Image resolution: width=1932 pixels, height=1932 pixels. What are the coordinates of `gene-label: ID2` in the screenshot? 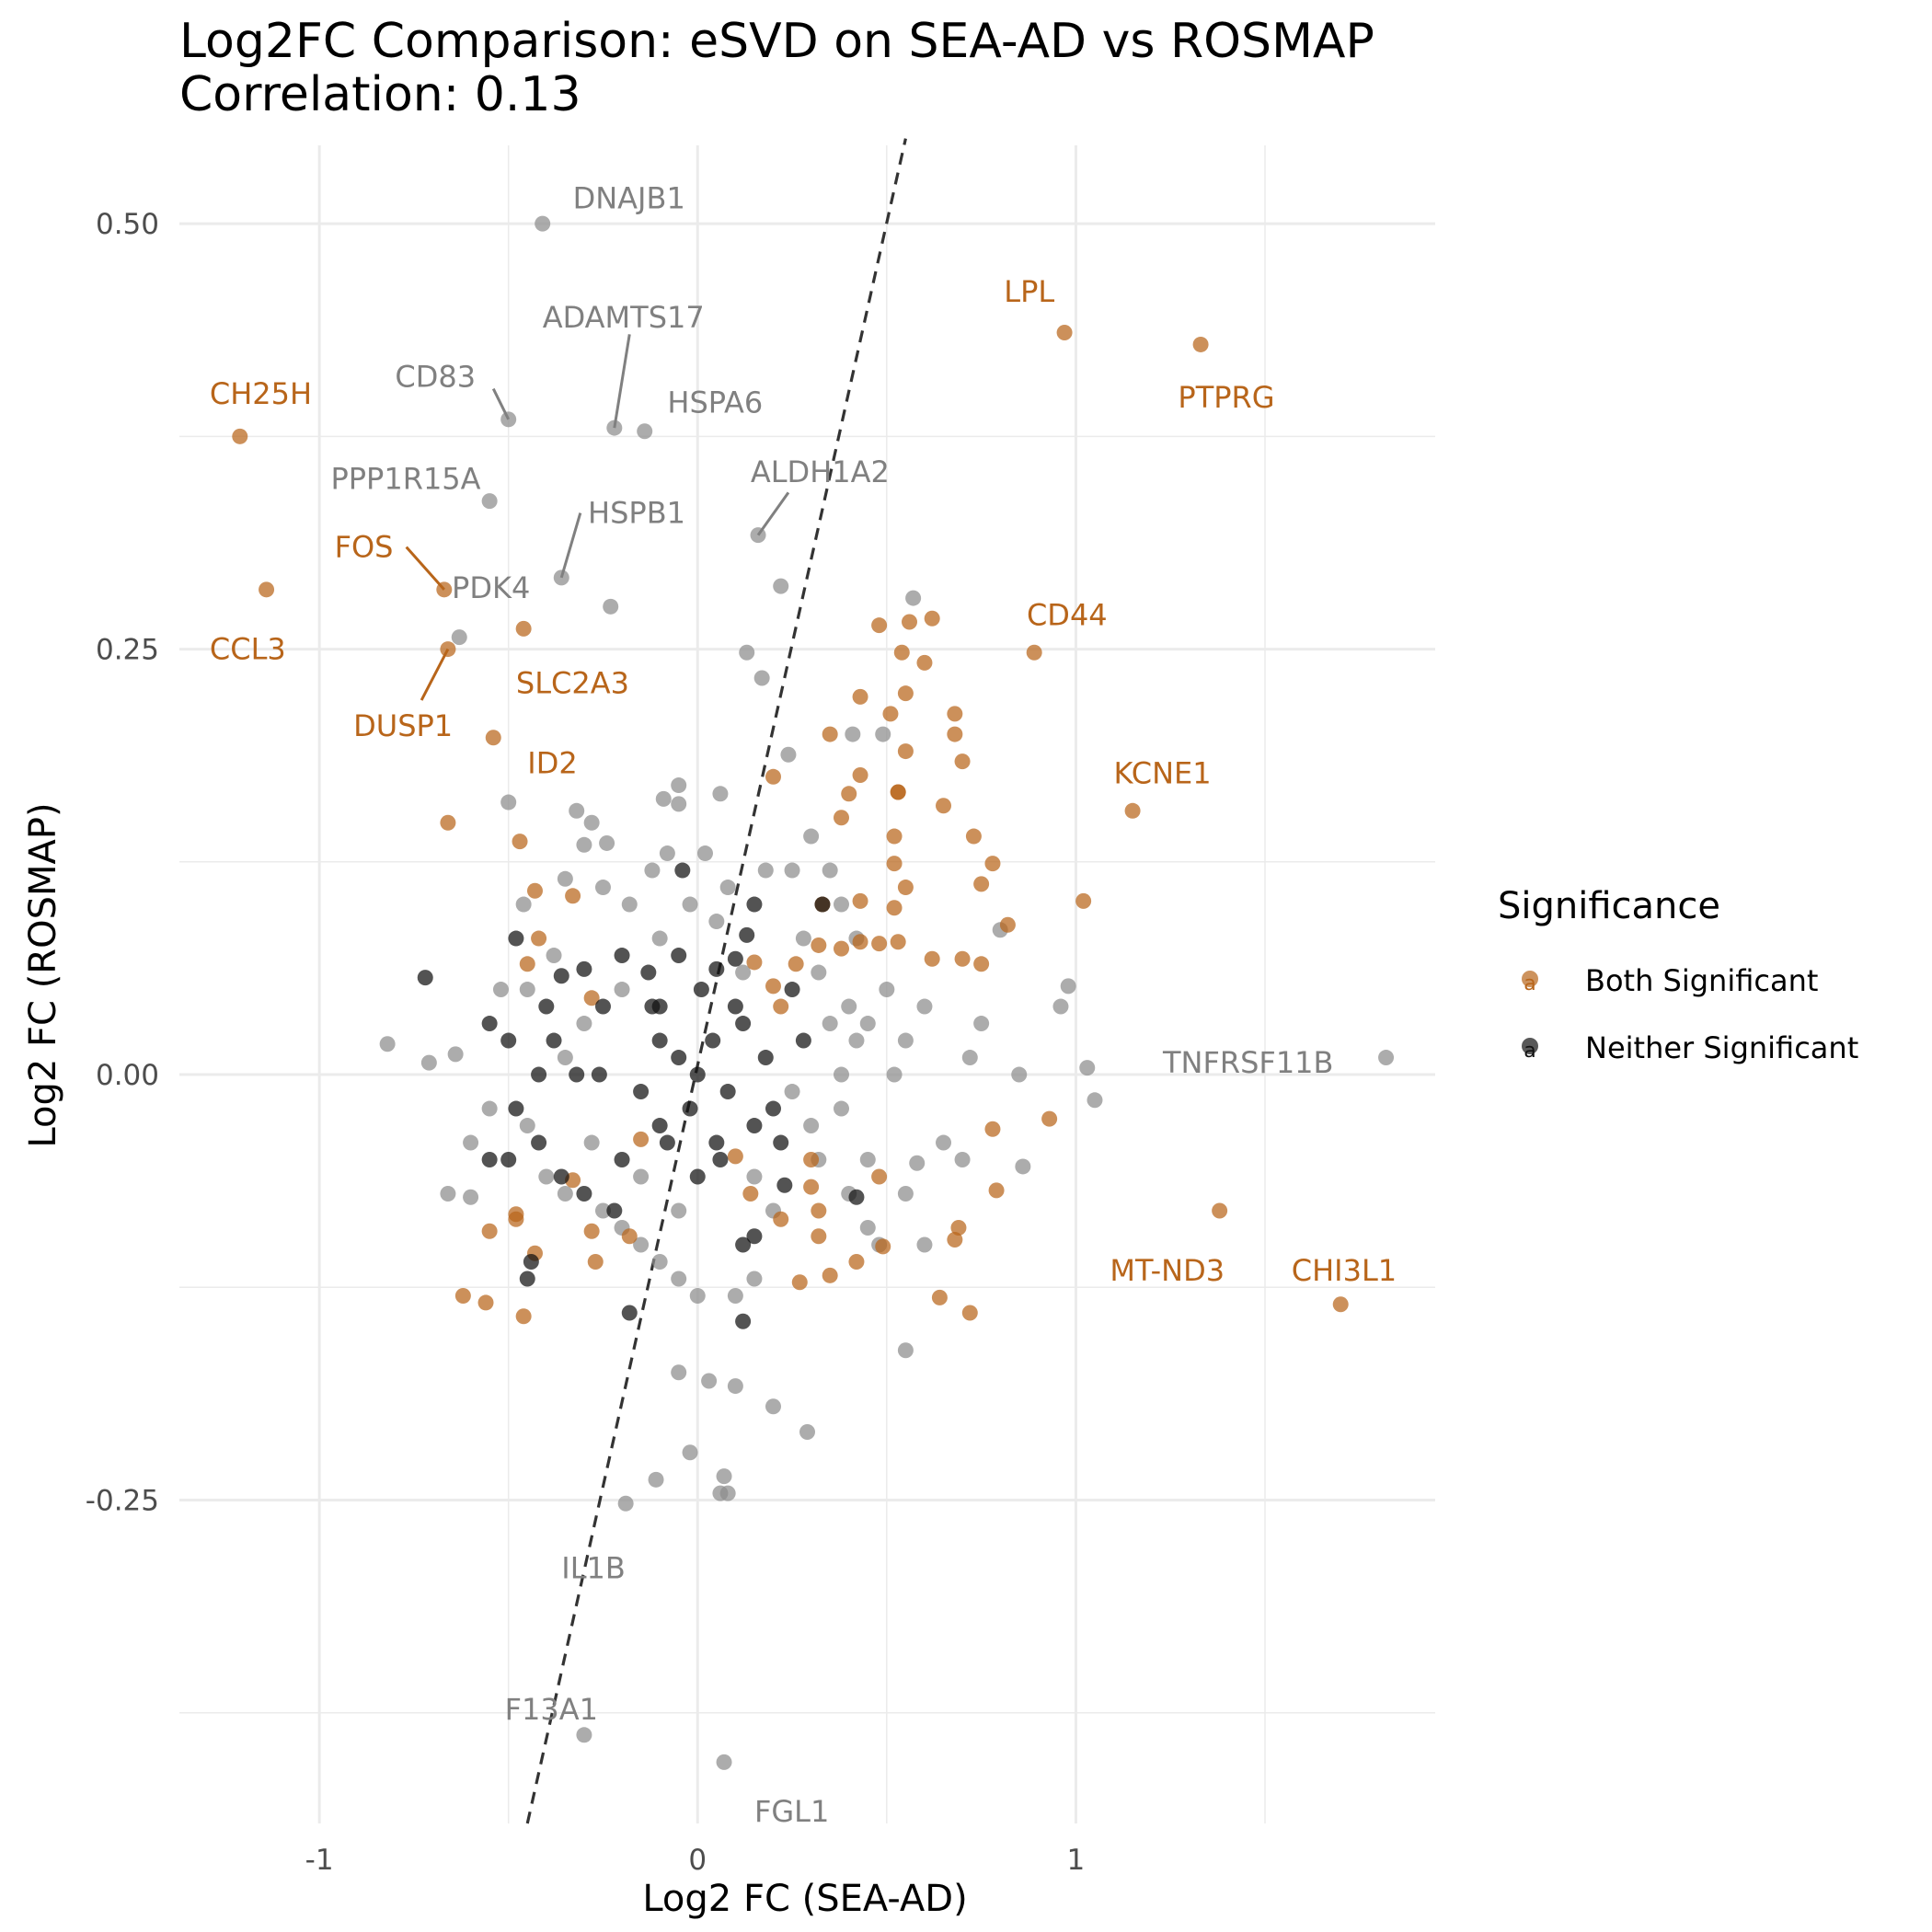 It's located at (552, 763).